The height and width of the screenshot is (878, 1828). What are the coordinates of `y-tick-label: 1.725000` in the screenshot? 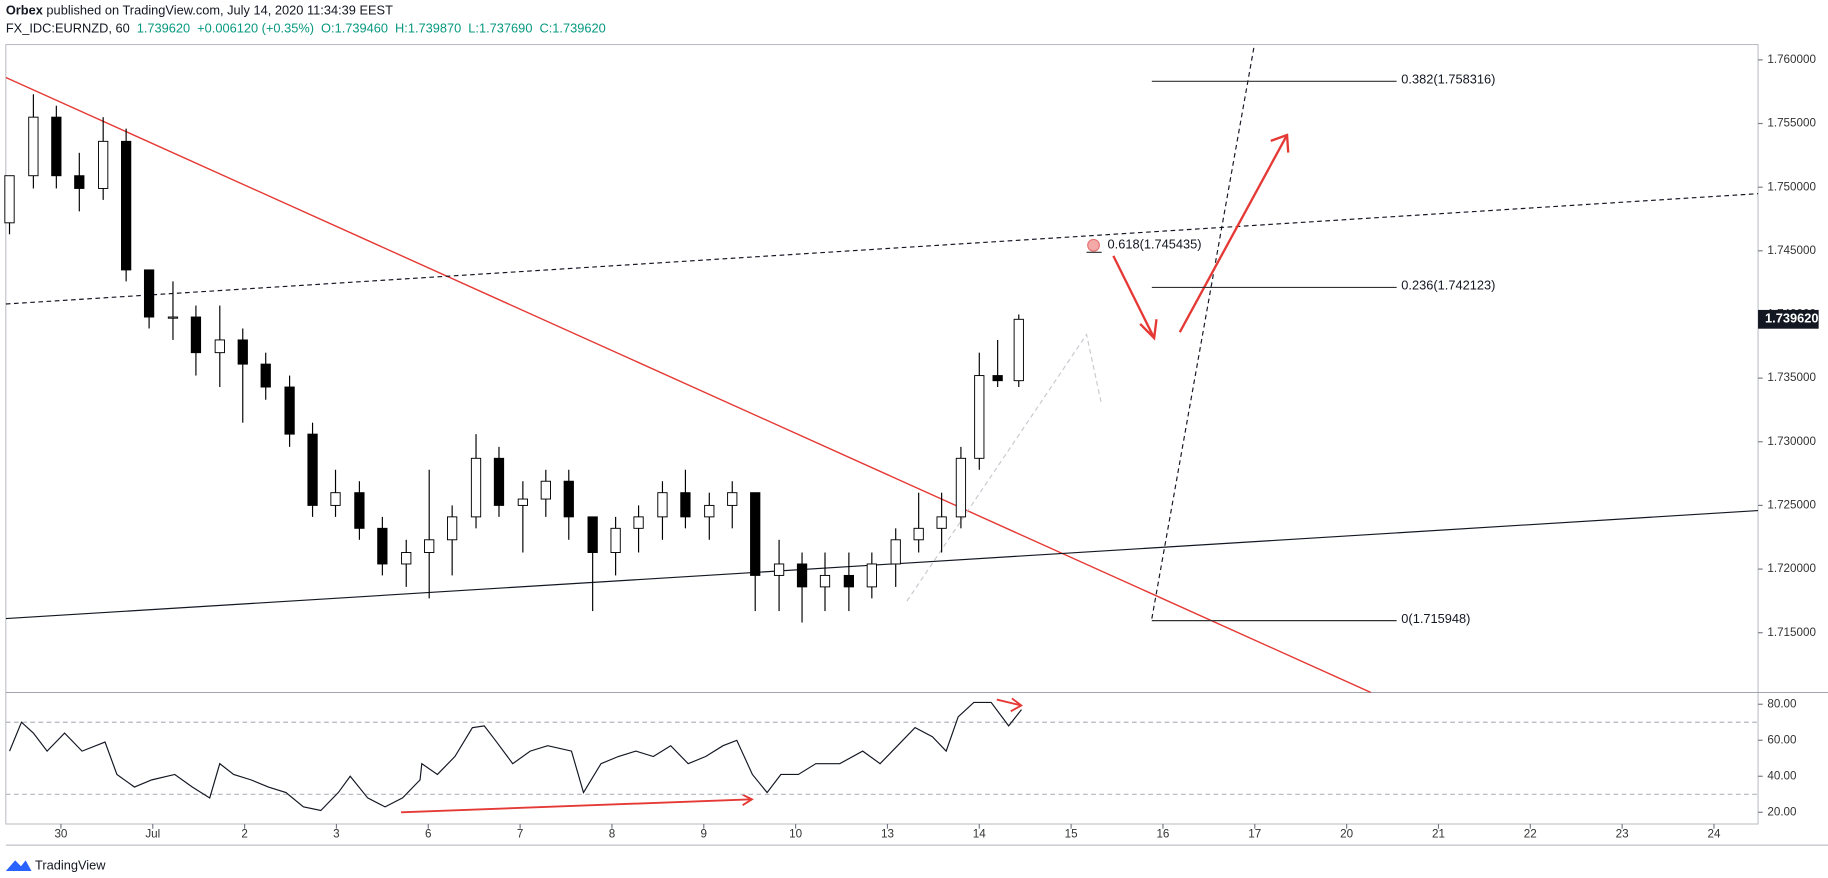 It's located at (1791, 504).